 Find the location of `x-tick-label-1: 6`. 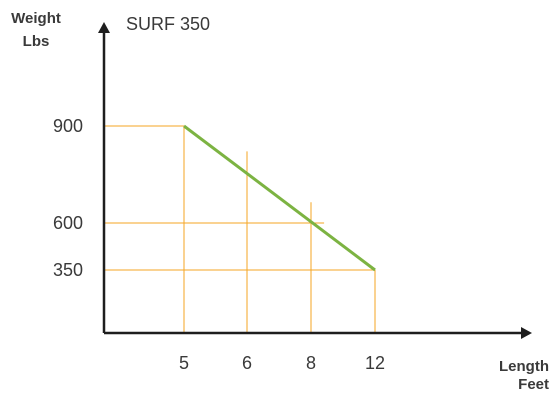

x-tick-label-1: 6 is located at coordinates (247, 363).